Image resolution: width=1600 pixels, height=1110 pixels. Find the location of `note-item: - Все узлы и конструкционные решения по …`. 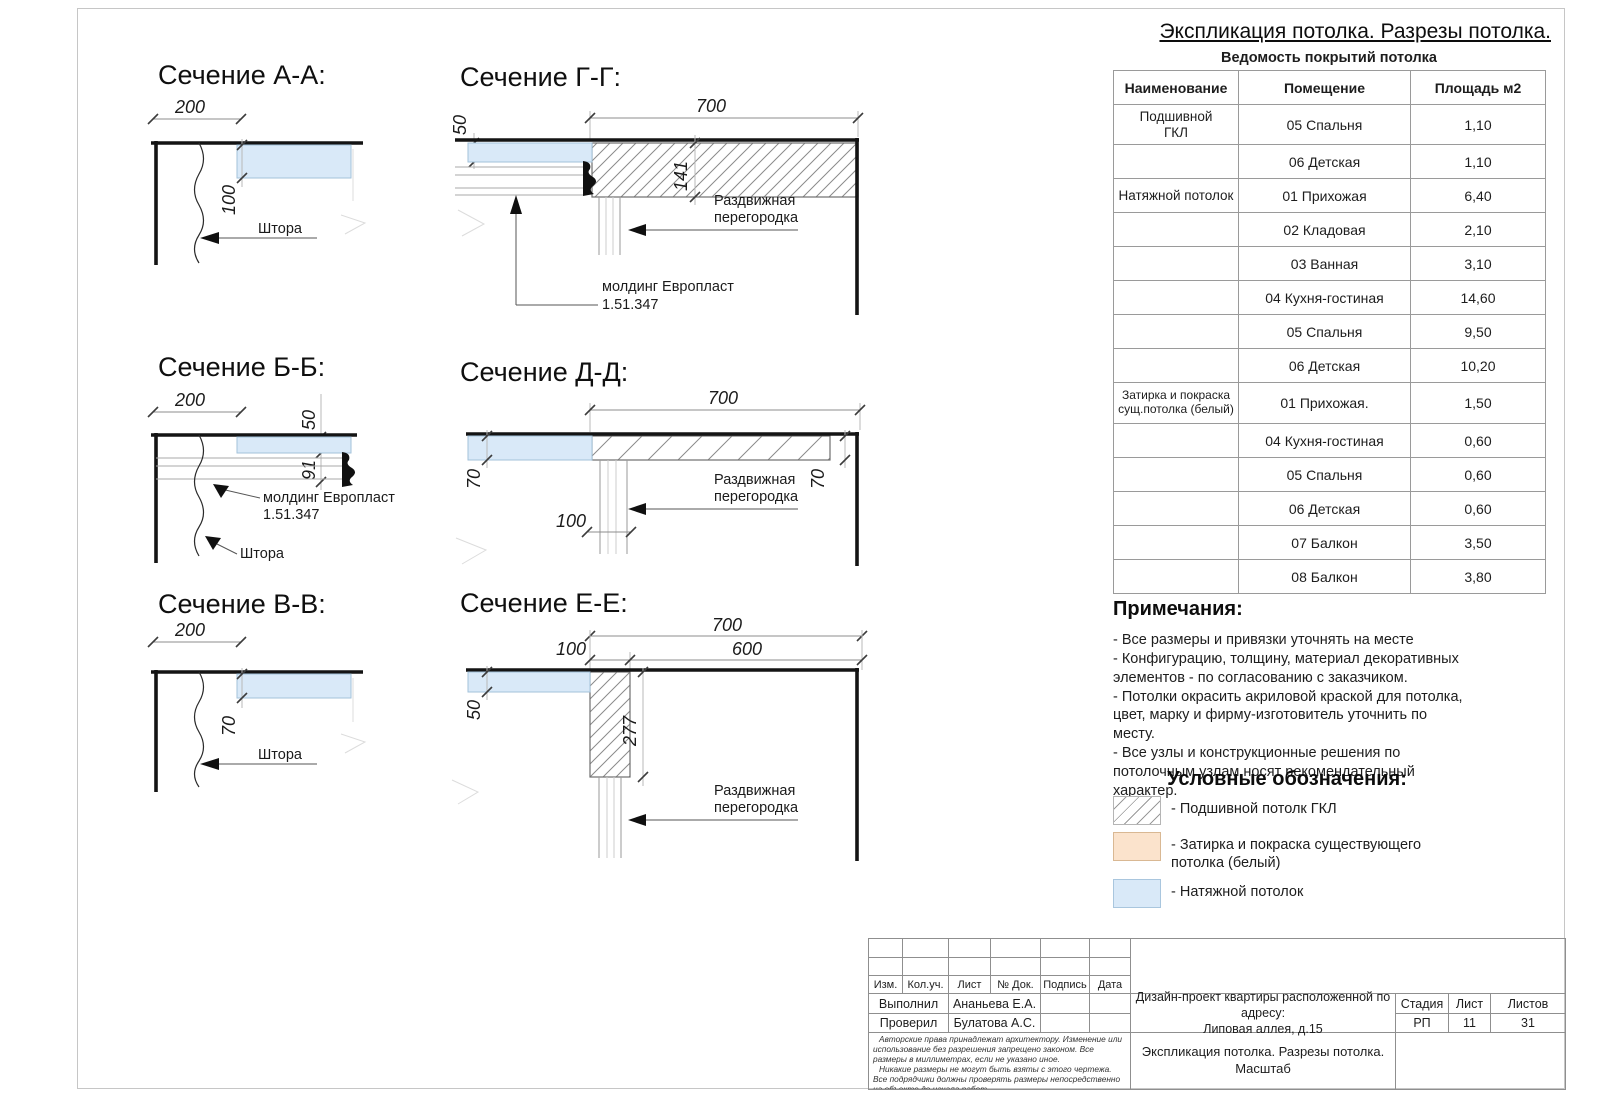

note-item: - Все узлы и конструкционные решения по … is located at coordinates (1264, 772).